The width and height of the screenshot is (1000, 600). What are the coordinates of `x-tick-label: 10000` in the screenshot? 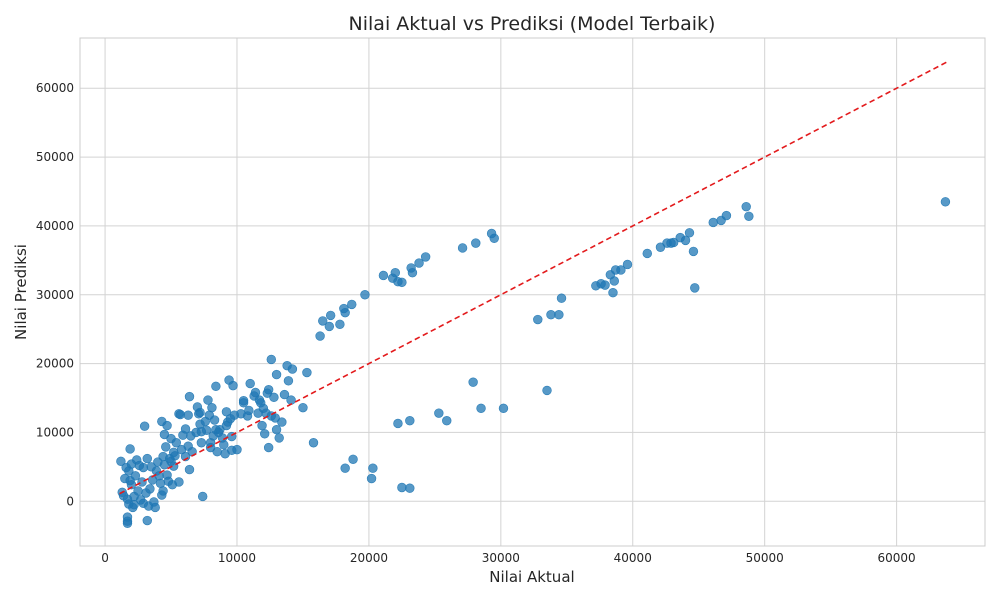 It's located at (237, 558).